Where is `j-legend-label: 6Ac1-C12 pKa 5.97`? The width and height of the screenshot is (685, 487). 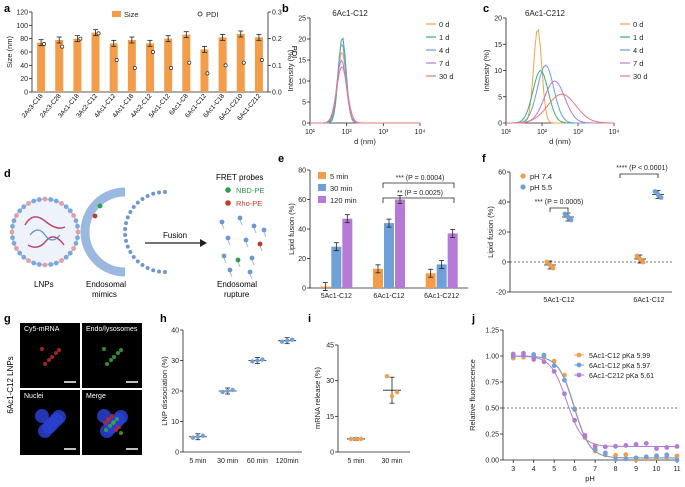 j-legend-label: 6Ac1-C12 pKa 5.97 is located at coordinates (619, 366).